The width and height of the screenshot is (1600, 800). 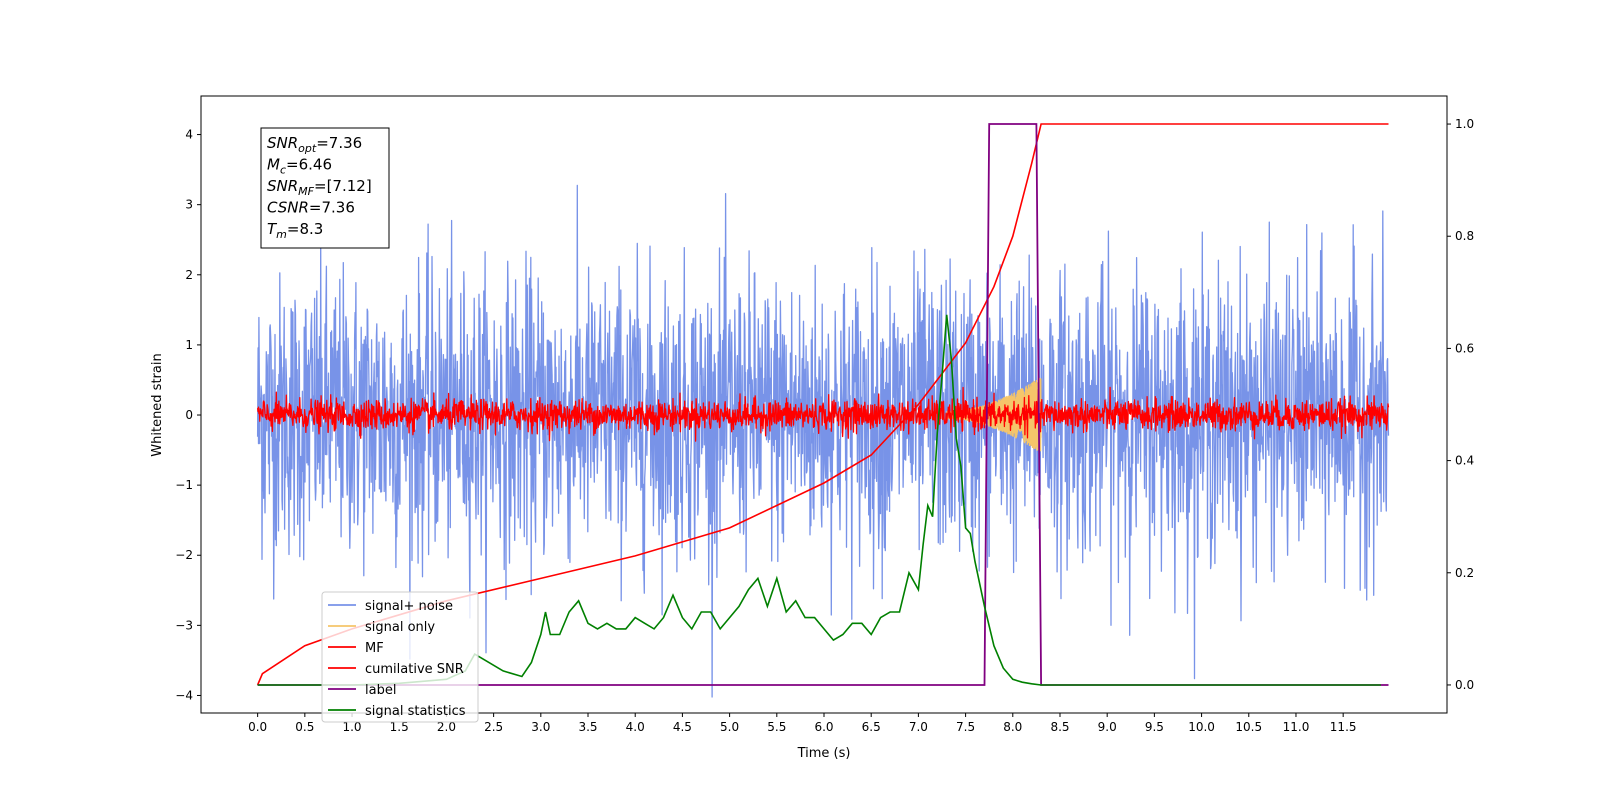 I want to click on x-tick-label: 3.0, so click(x=540, y=727).